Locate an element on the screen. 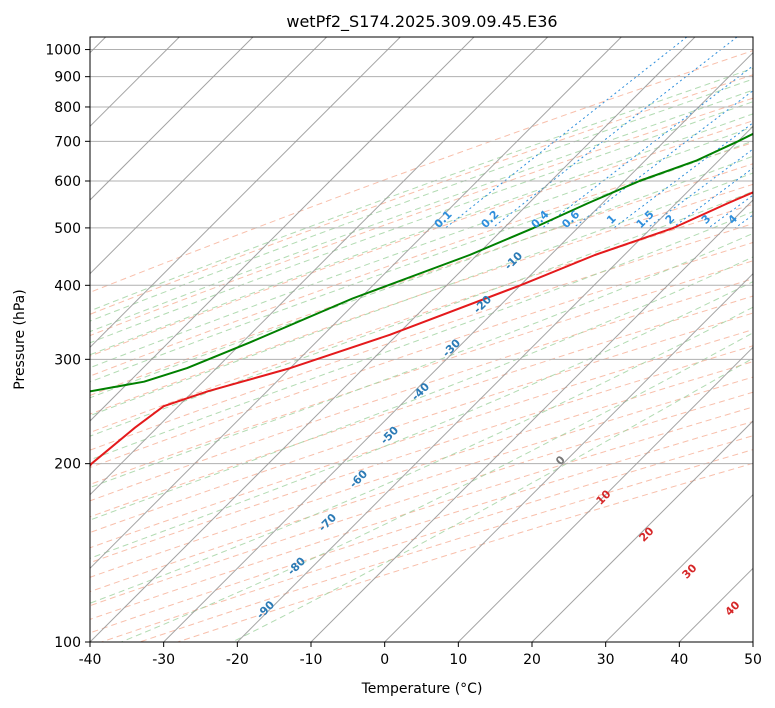  dry-adiabat-label: 20 is located at coordinates (647, 534).